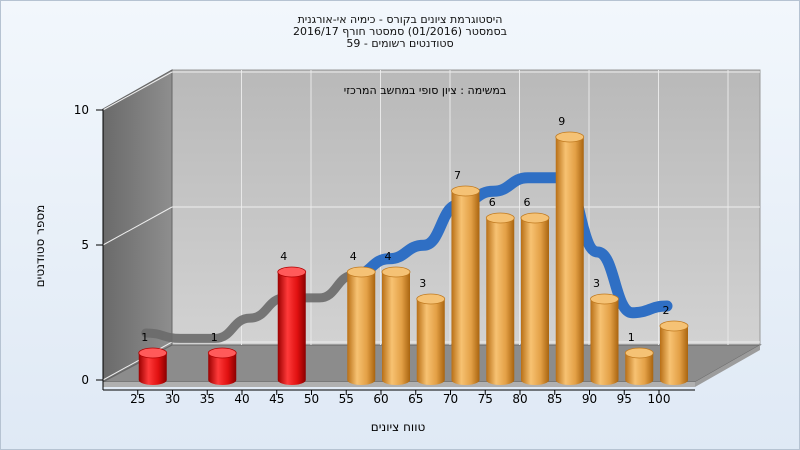 The image size is (800, 450). What do you see at coordinates (485, 399) in the screenshot?
I see `x-tick-label: 75` at bounding box center [485, 399].